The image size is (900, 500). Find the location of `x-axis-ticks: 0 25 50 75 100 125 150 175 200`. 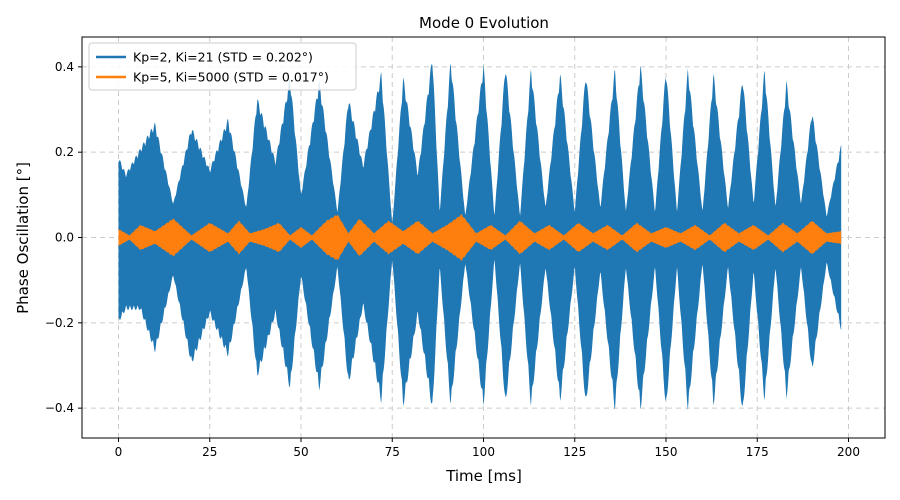

x-axis-ticks: 0 25 50 75 100 125 150 175 200 is located at coordinates (487, 448).